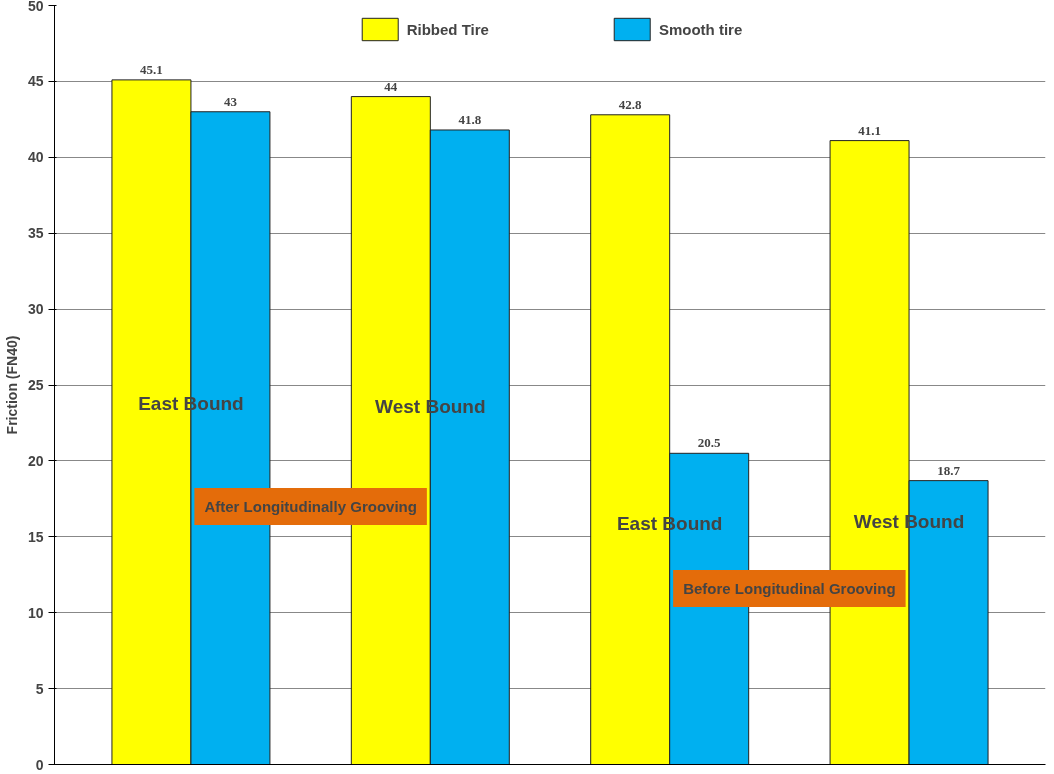 The image size is (1054, 774). Describe the element at coordinates (35, 612) in the screenshot. I see `y-tick-label: 10` at that location.